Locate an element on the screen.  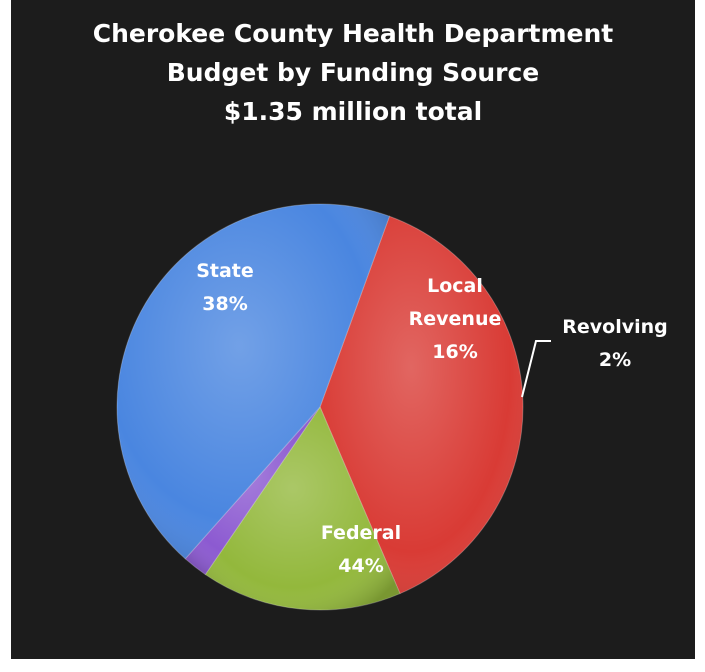
chart-title-line-1: Cherokee County Health Department is located at coordinates (353, 33).